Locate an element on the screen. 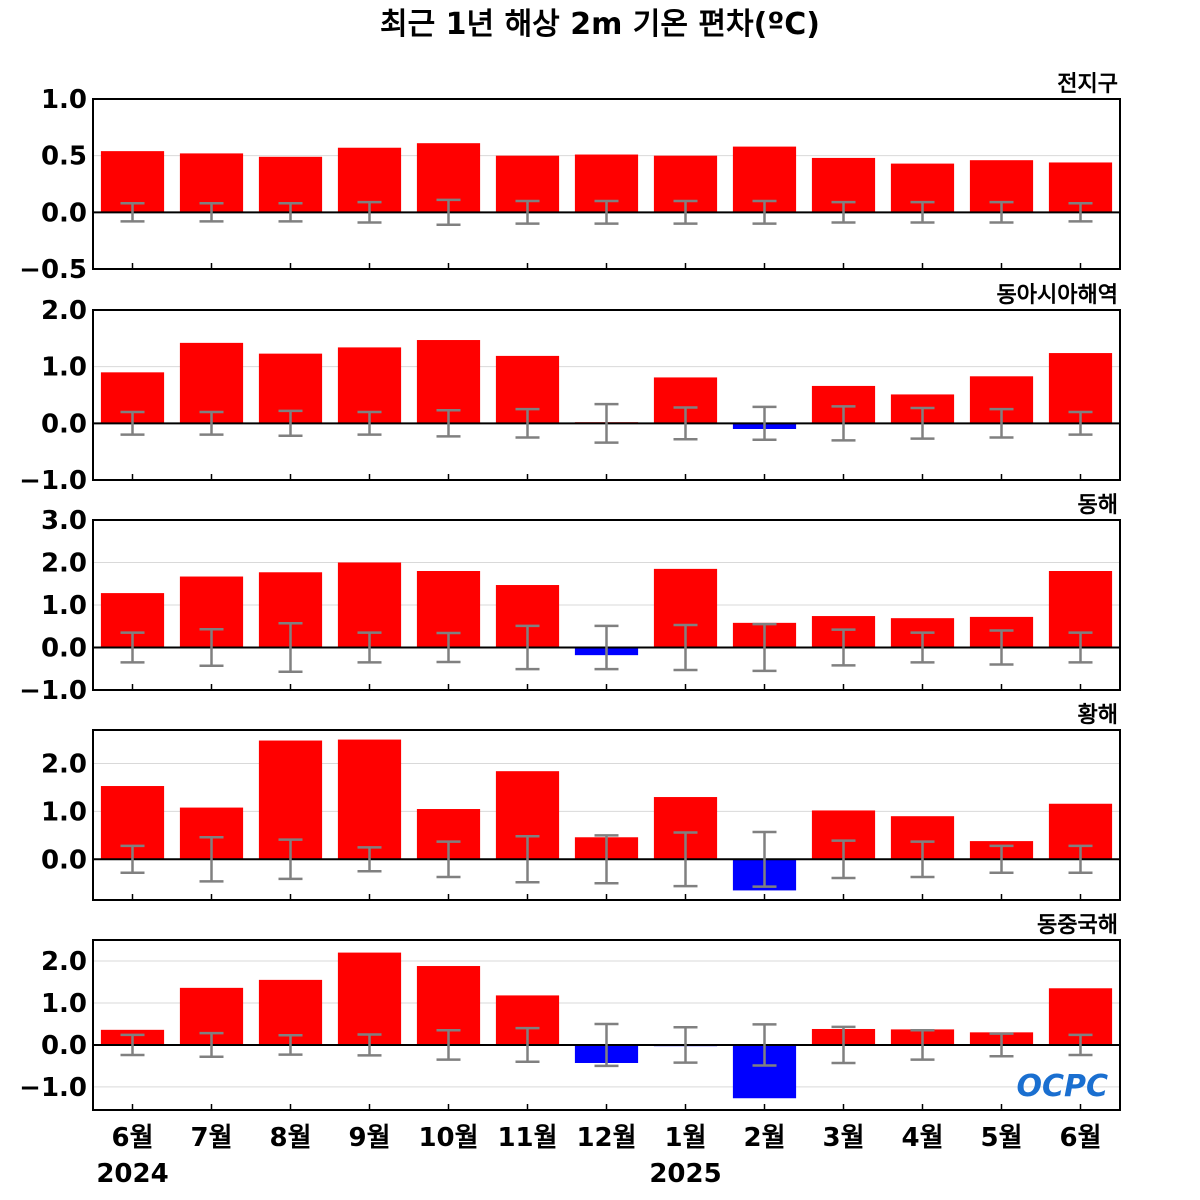 The image size is (1200, 1200). year-label: 2024 is located at coordinates (132, 1174).